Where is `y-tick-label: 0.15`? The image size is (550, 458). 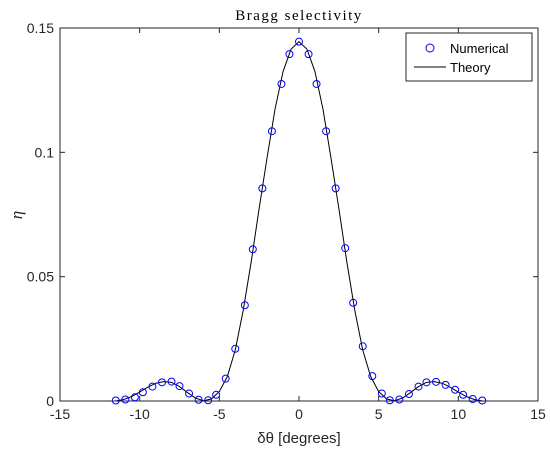
y-tick-label: 0.15 is located at coordinates (40, 28).